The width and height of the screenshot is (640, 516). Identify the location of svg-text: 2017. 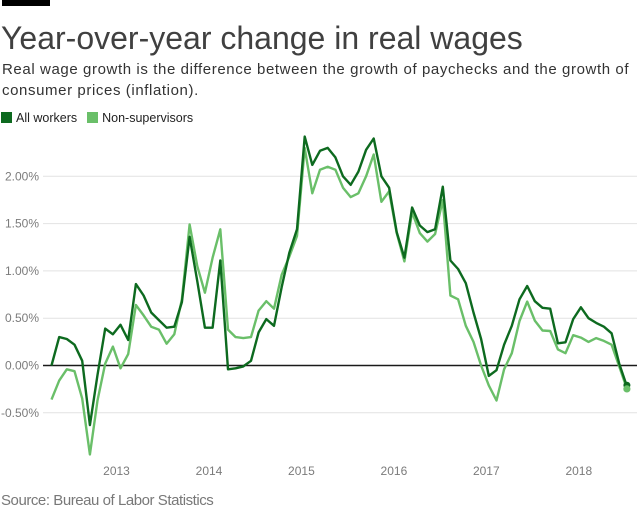
(486, 471).